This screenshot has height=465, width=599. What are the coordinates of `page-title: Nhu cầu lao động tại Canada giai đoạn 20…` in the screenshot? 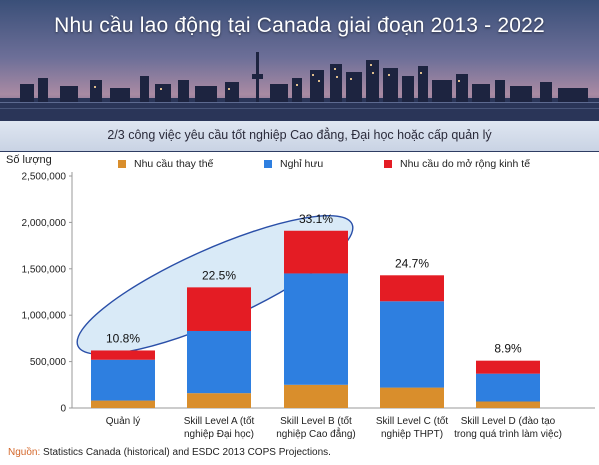 It's located at (299, 25).